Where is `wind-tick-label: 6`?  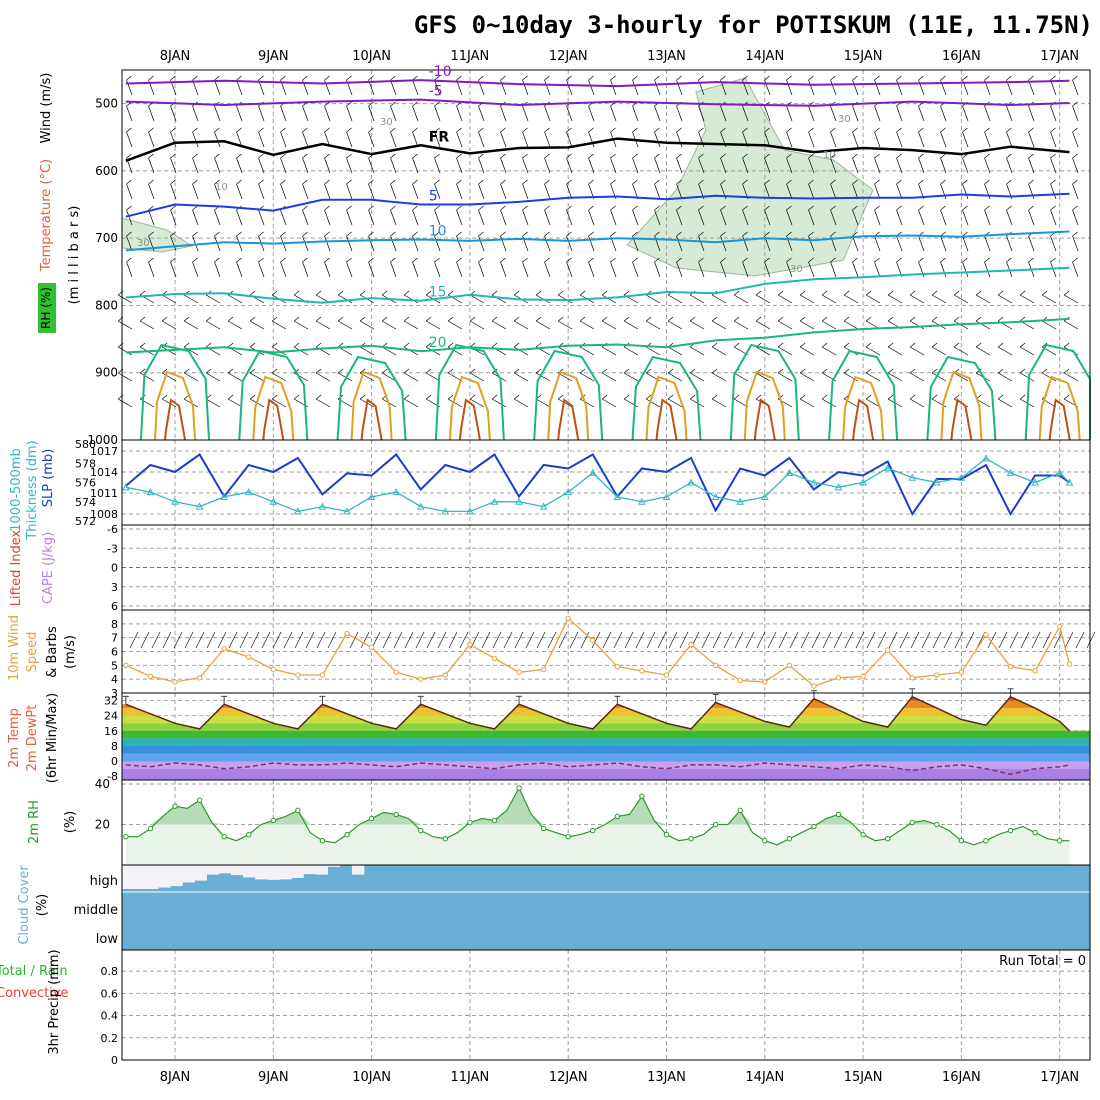
wind-tick-label: 6 is located at coordinates (114, 652).